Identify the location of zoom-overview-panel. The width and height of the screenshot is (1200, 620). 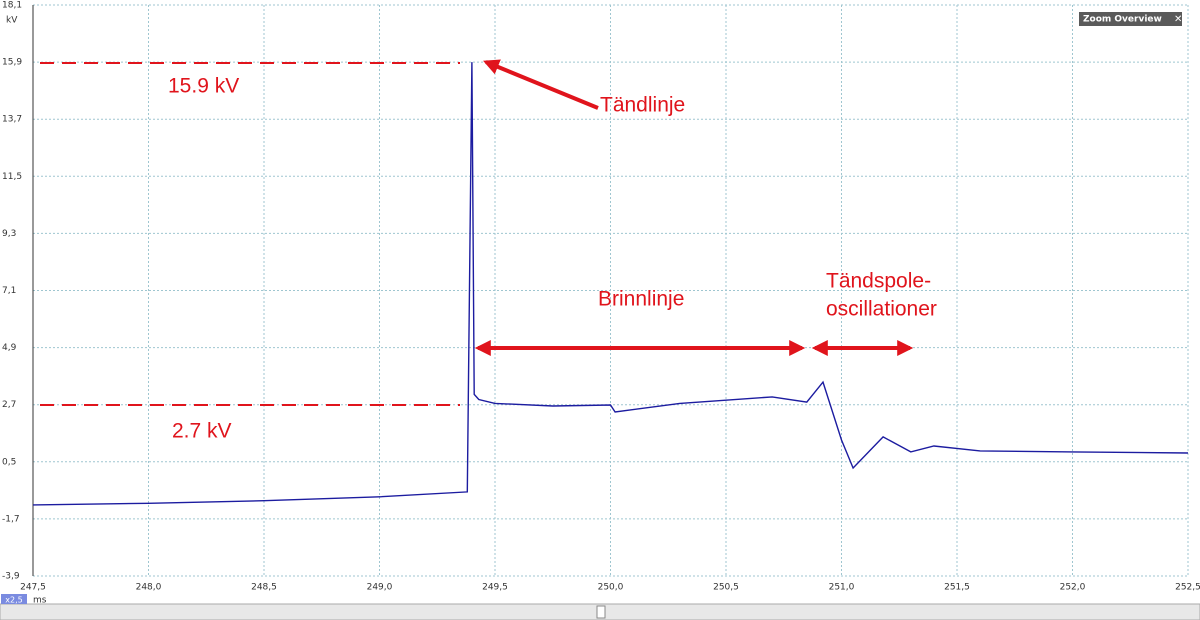
(1130, 19).